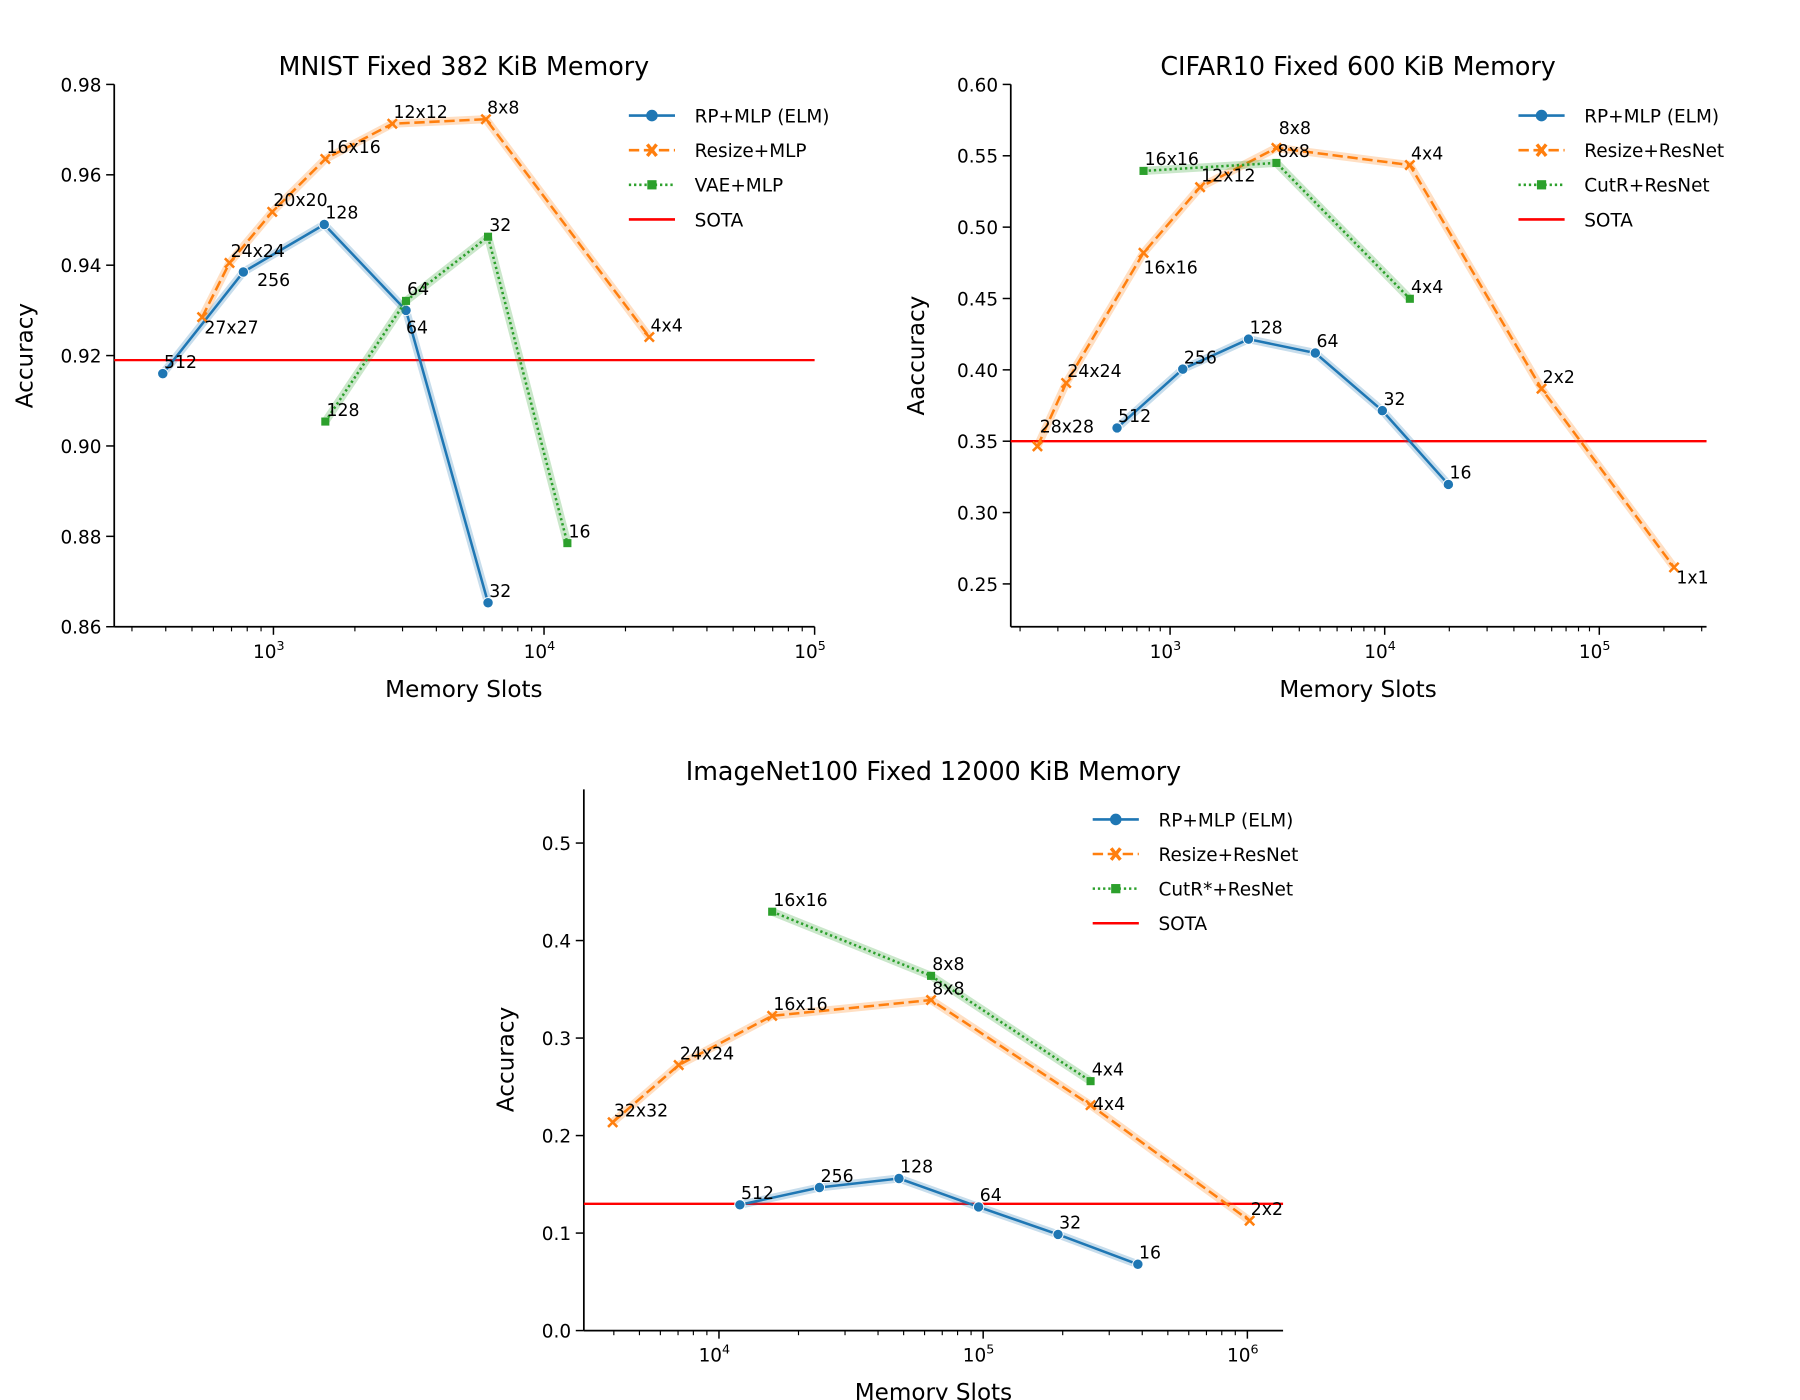  Describe the element at coordinates (1177, 645) in the screenshot. I see `x-tick-exponent: 3` at that location.